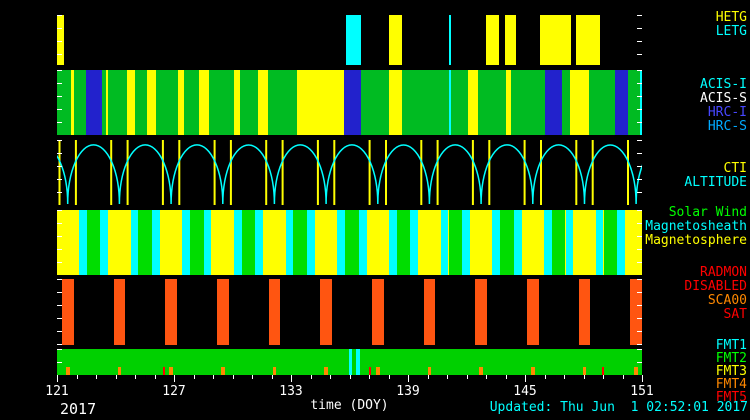  What do you see at coordinates (723, 272) in the screenshot?
I see `label-radmon: RADMON` at bounding box center [723, 272].